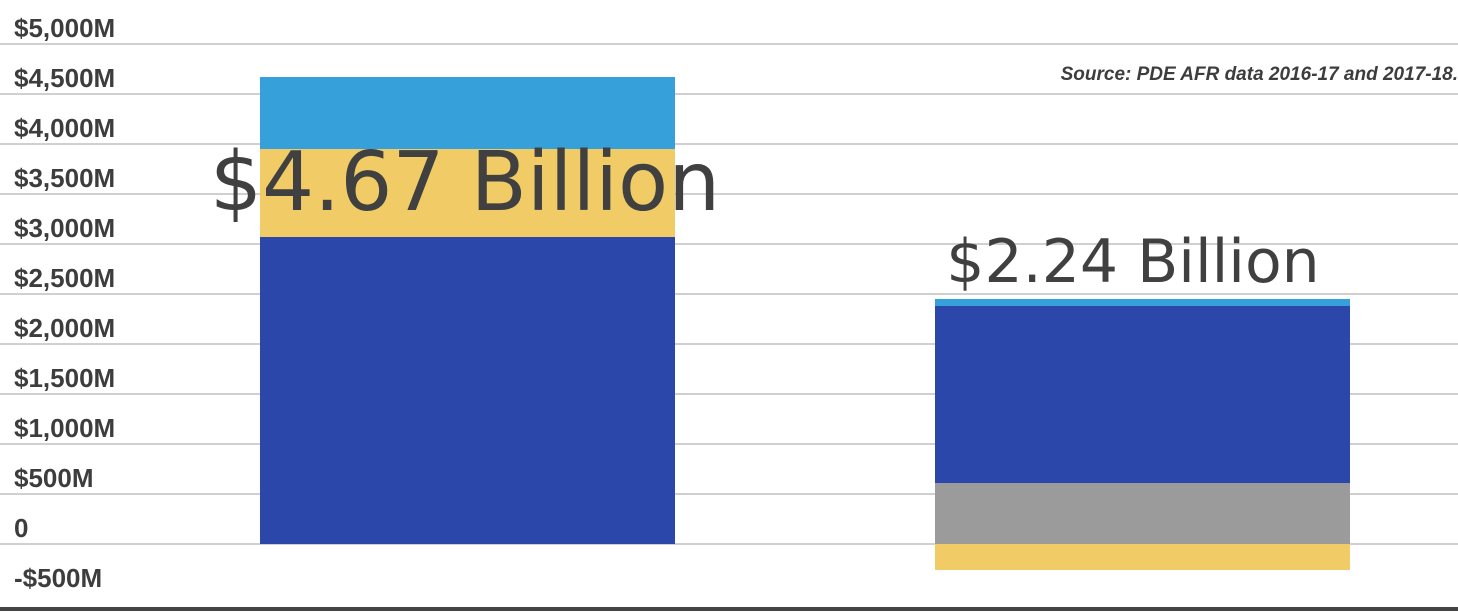  I want to click on bar-total-label: $4.67 Billion, so click(465, 182).